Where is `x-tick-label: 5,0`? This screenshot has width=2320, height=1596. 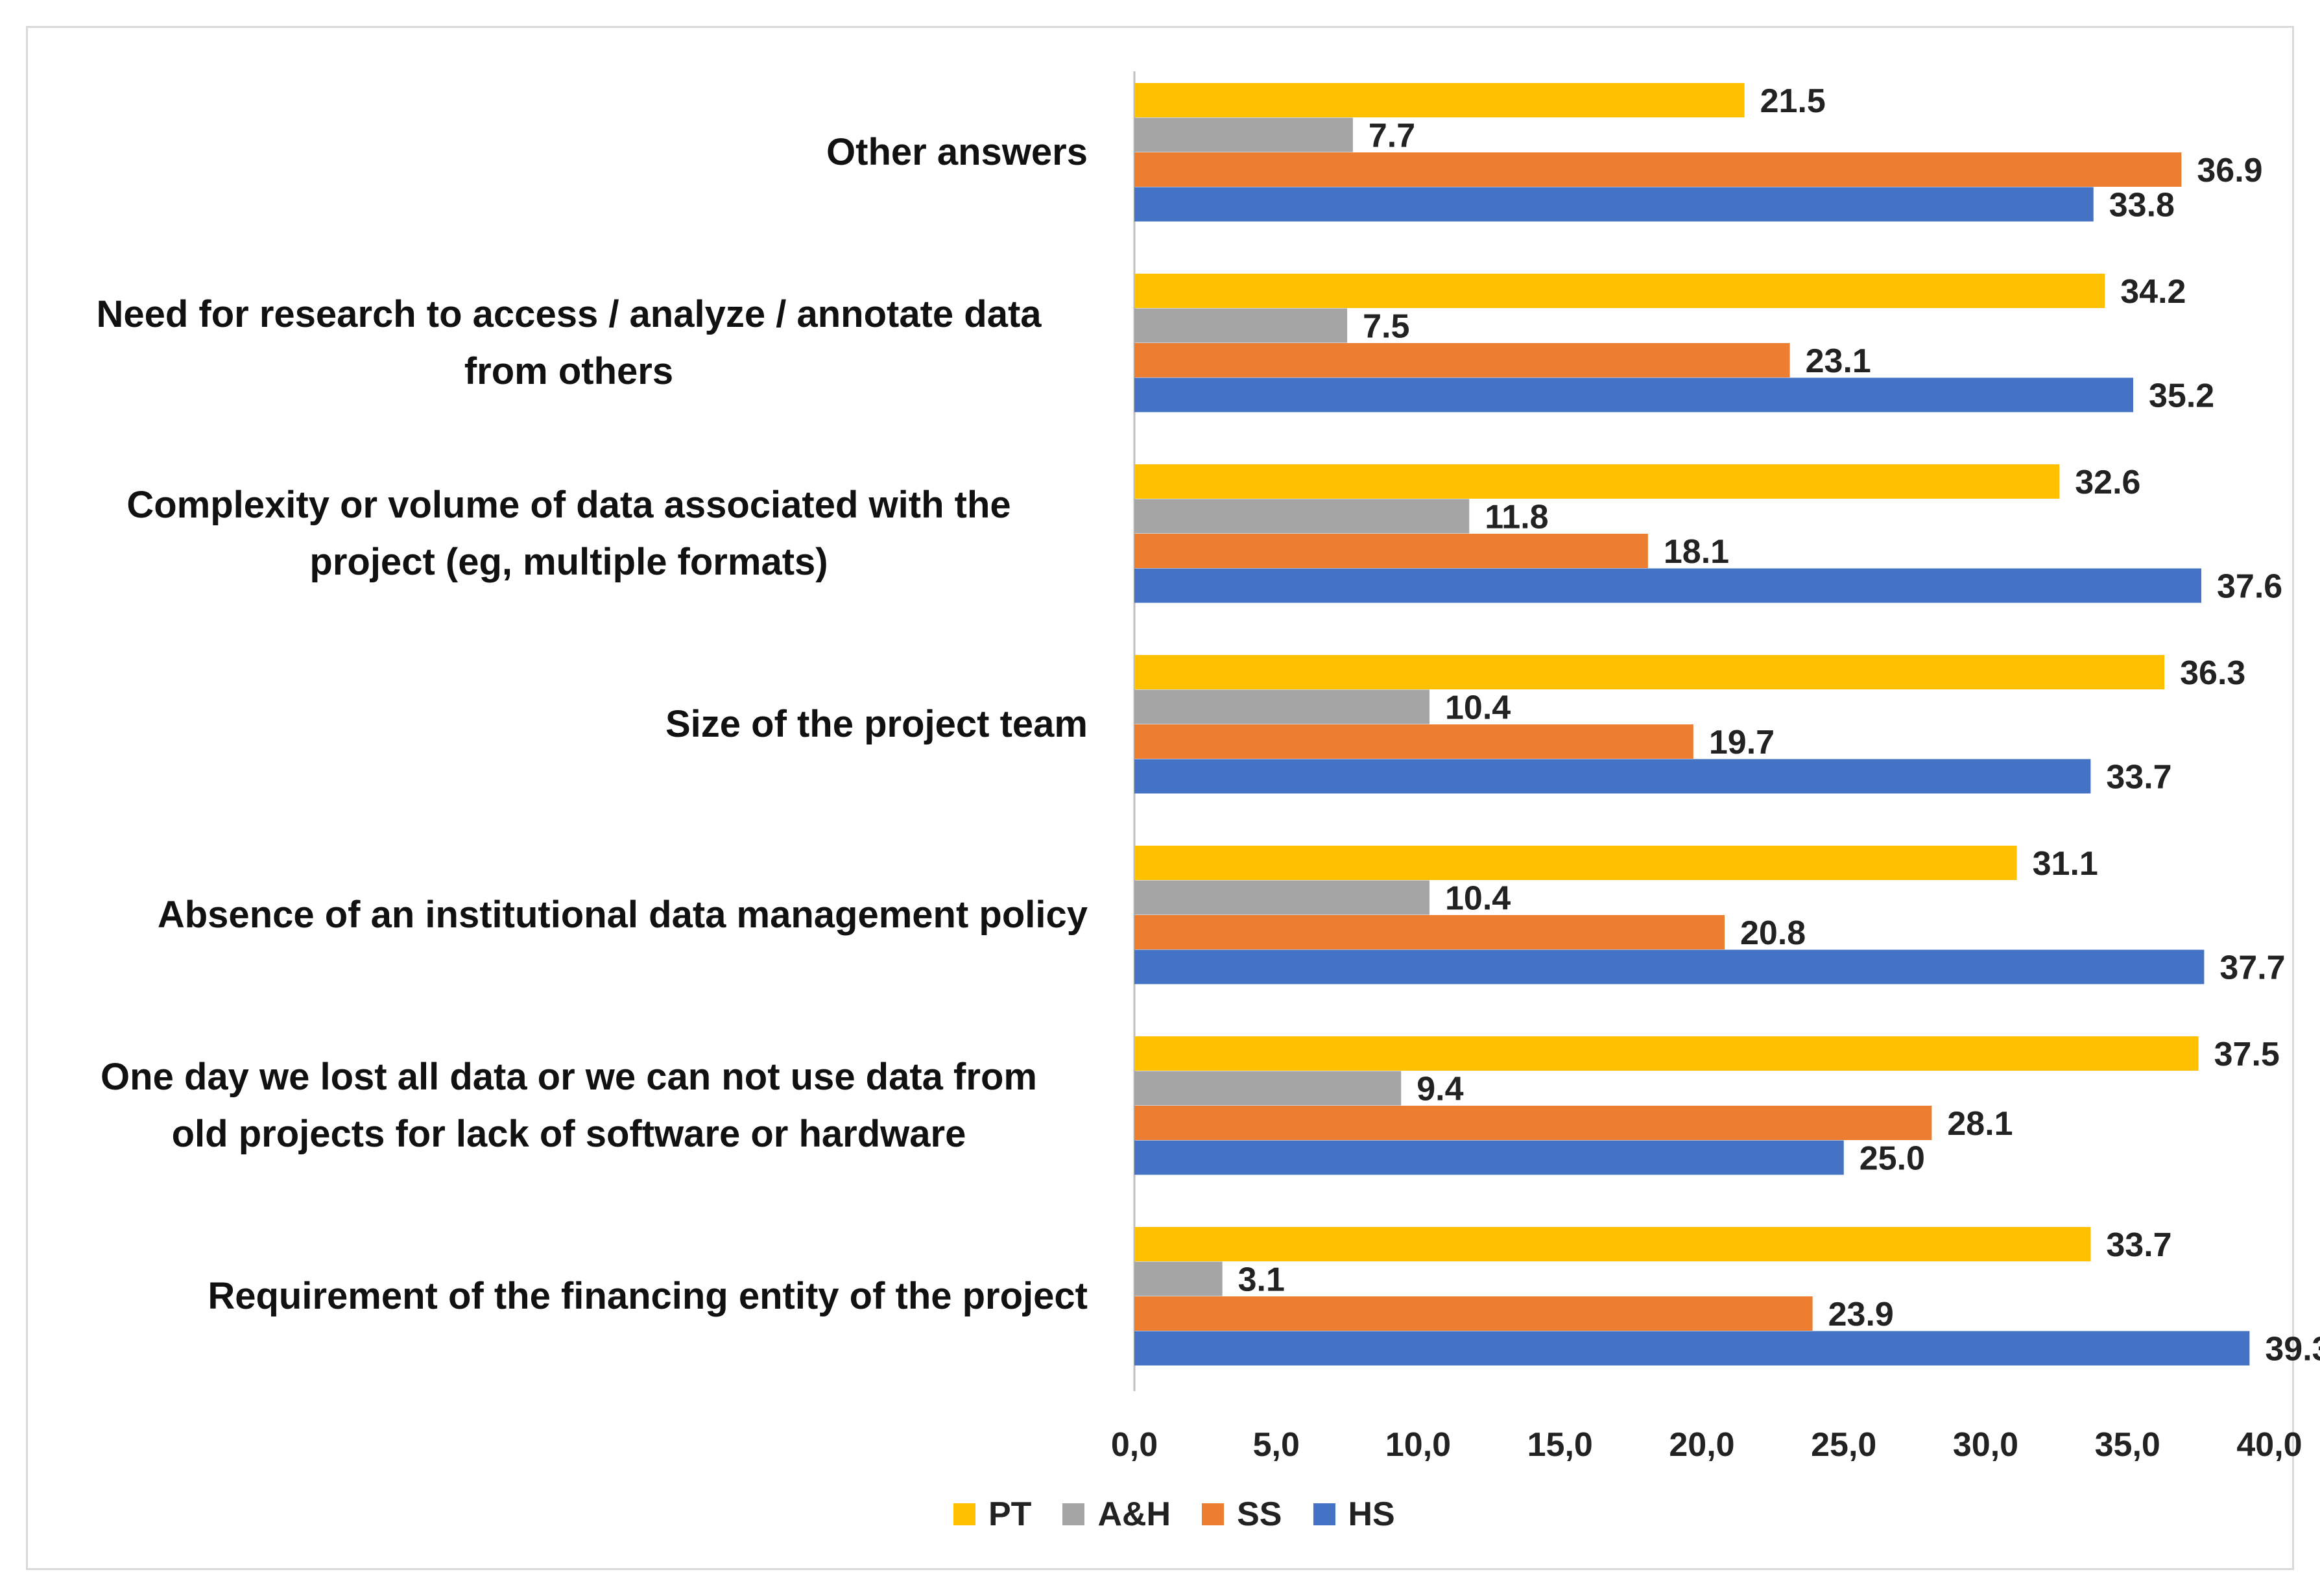
x-tick-label: 5,0 is located at coordinates (1276, 1445).